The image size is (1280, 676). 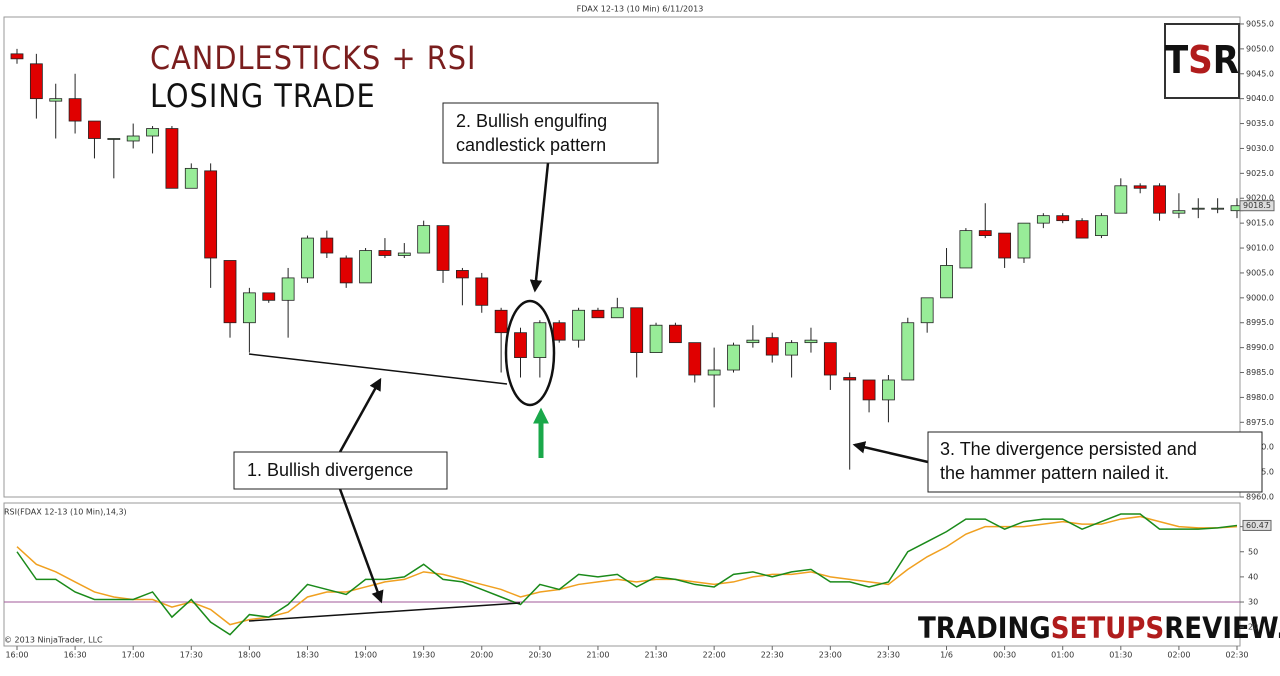 I want to click on copyright: © 2013 NinjaTrader, LLC, so click(x=53, y=640).